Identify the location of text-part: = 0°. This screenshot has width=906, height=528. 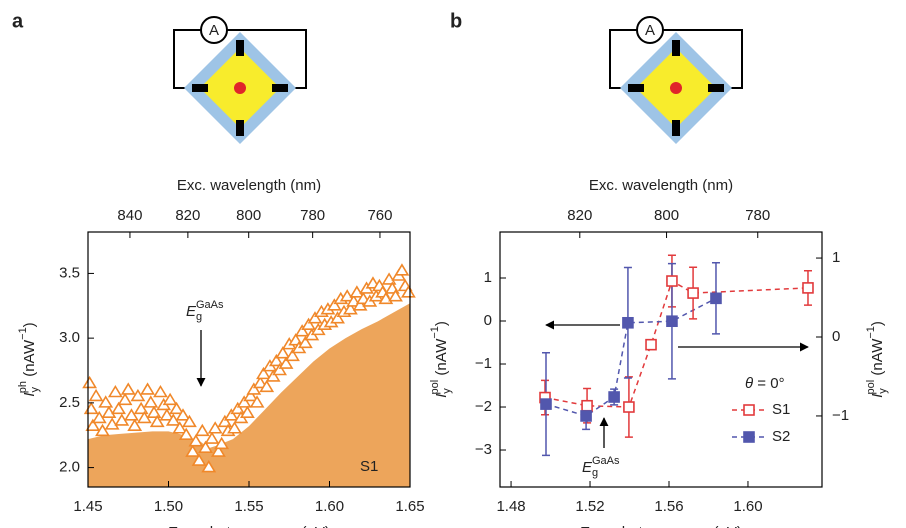
(768, 383).